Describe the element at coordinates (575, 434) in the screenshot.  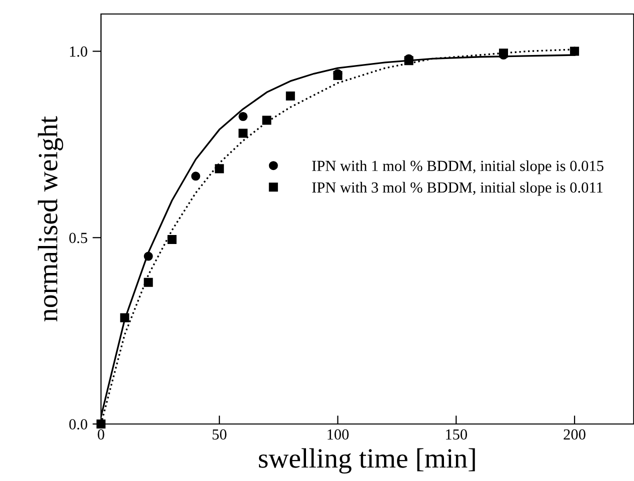
I see `x-tick-label: 200` at that location.